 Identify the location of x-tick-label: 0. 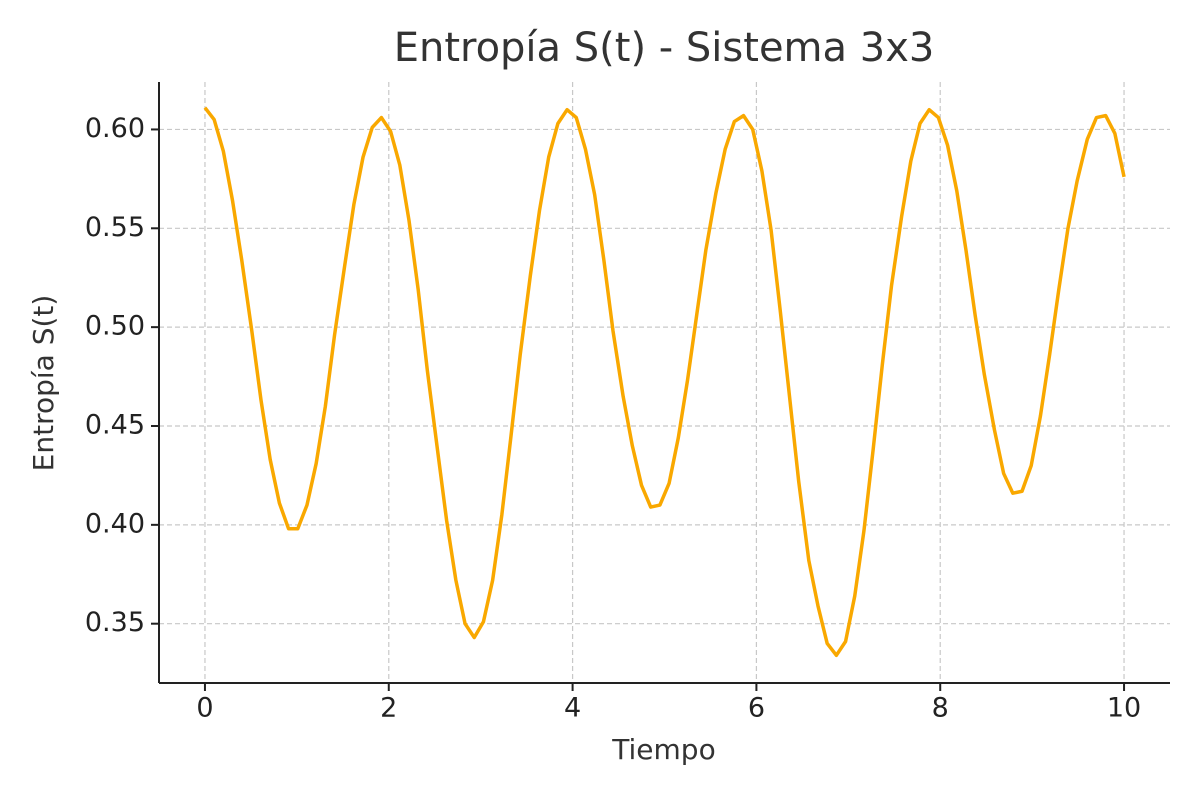
(204, 708).